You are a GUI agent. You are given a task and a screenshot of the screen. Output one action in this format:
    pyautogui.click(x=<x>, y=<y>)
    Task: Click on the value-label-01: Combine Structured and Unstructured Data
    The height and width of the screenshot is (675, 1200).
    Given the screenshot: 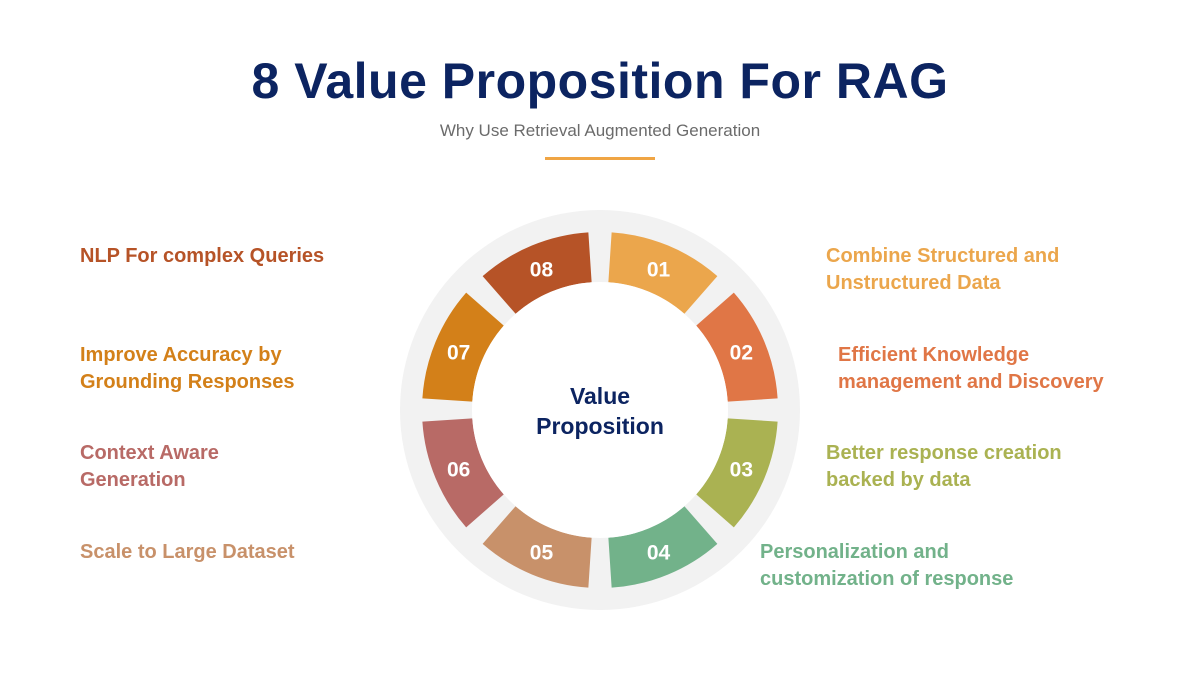 What is the action you would take?
    pyautogui.click(x=942, y=270)
    